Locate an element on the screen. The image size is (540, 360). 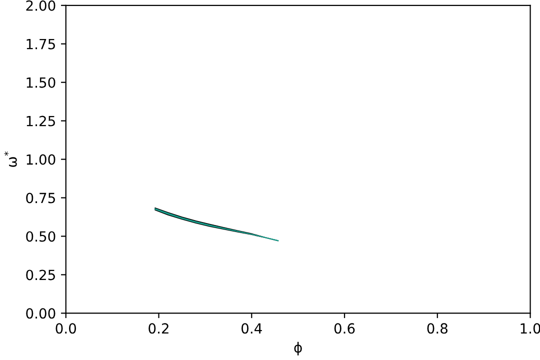
y-tick-label: 1.25 is located at coordinates (40, 121).